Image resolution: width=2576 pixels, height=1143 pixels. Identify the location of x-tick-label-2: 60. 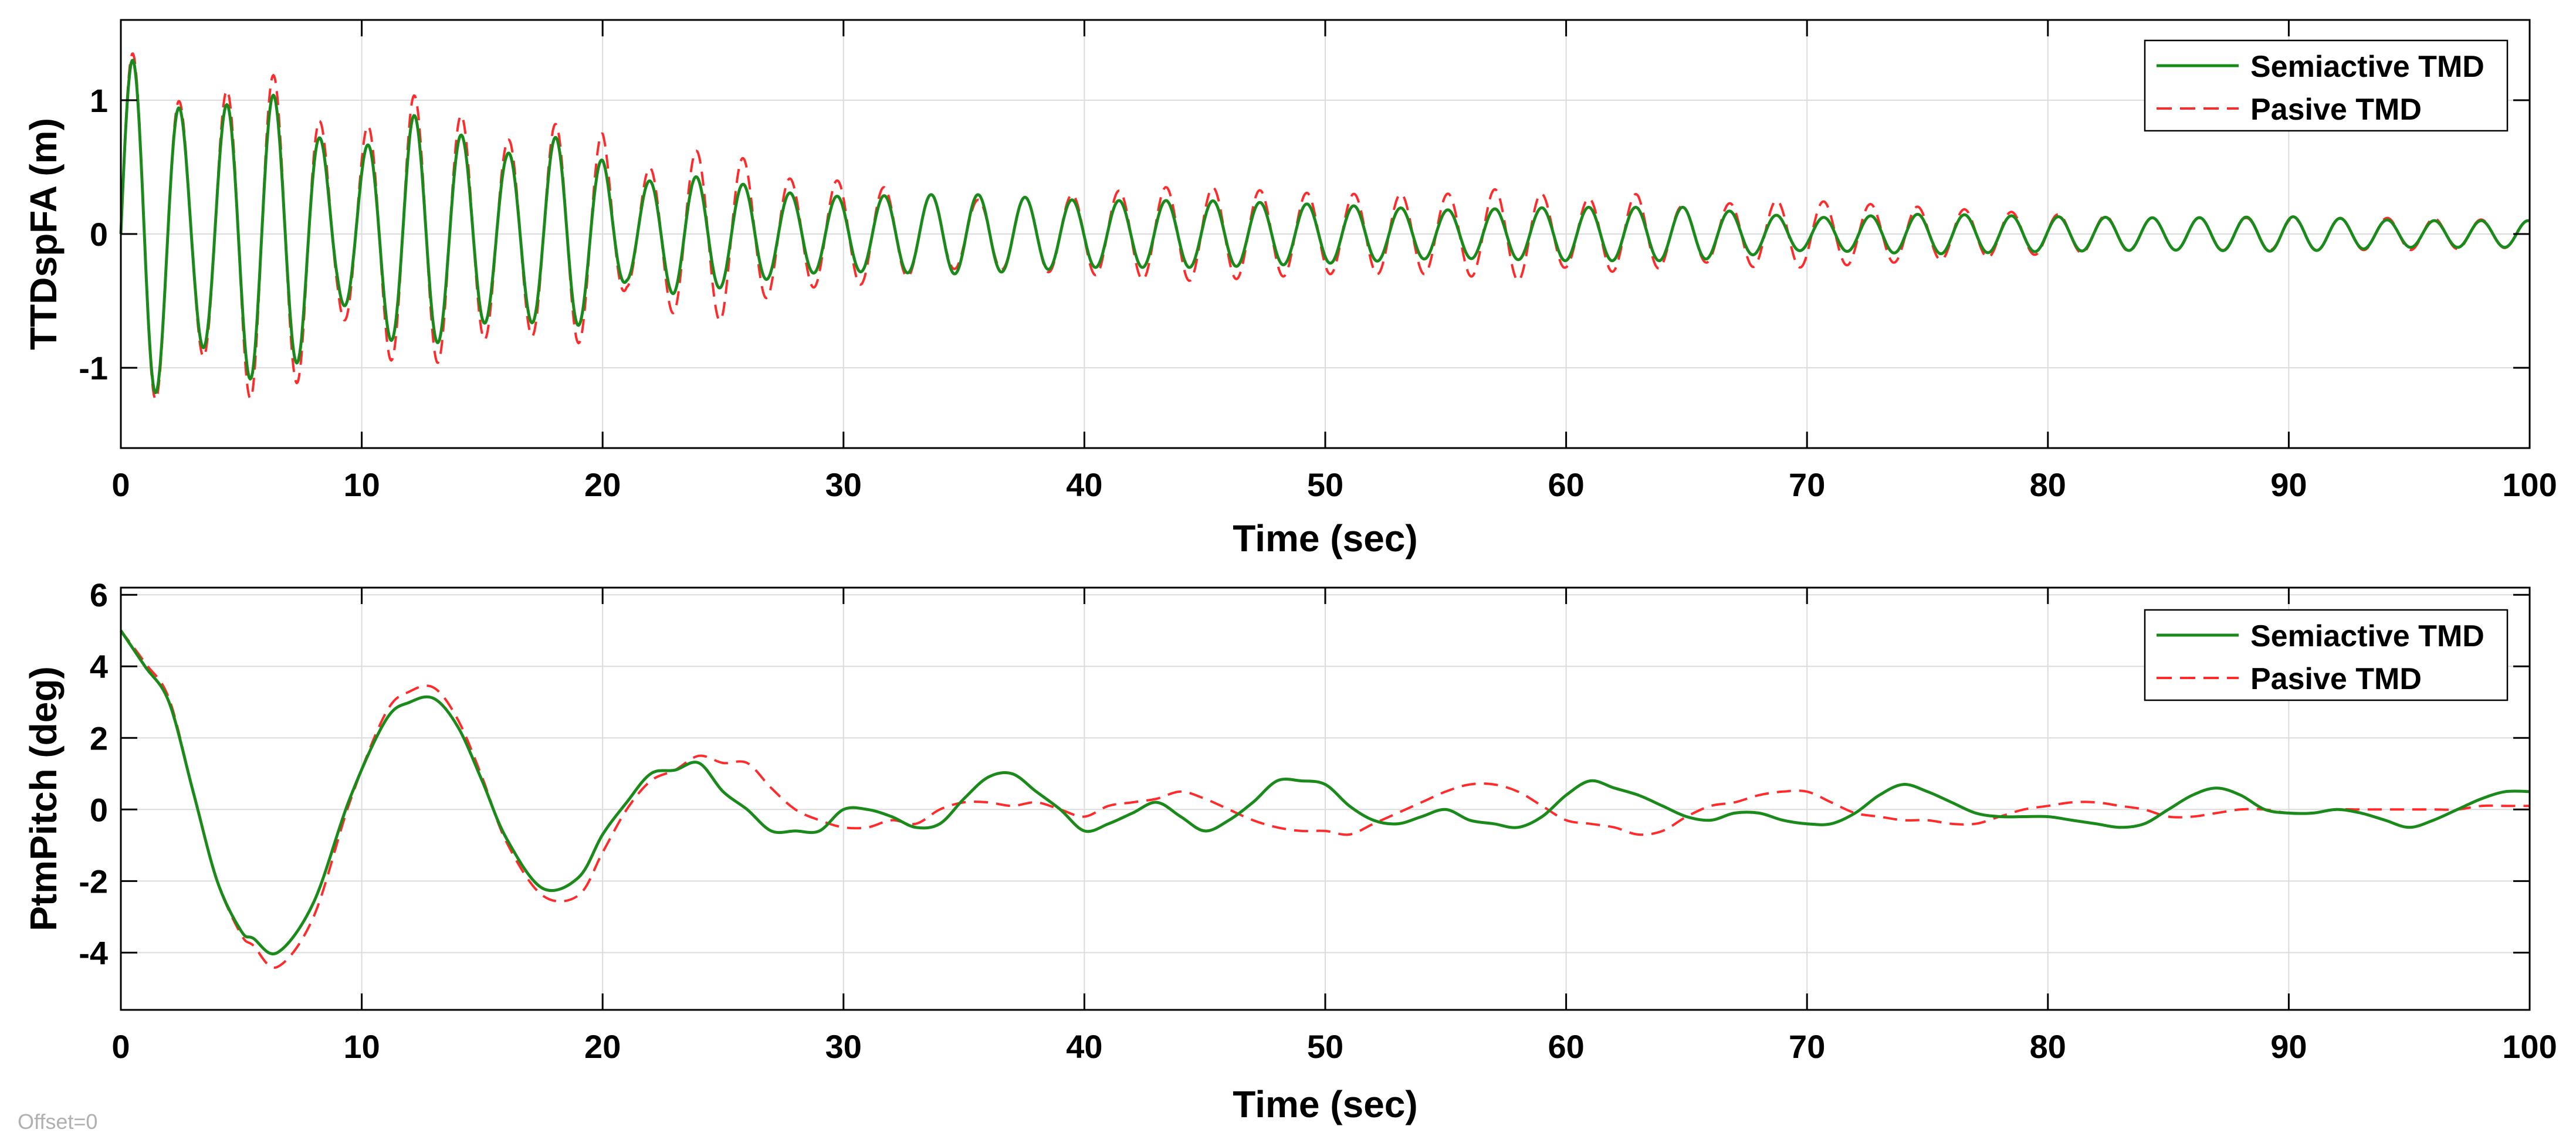
(1566, 1046).